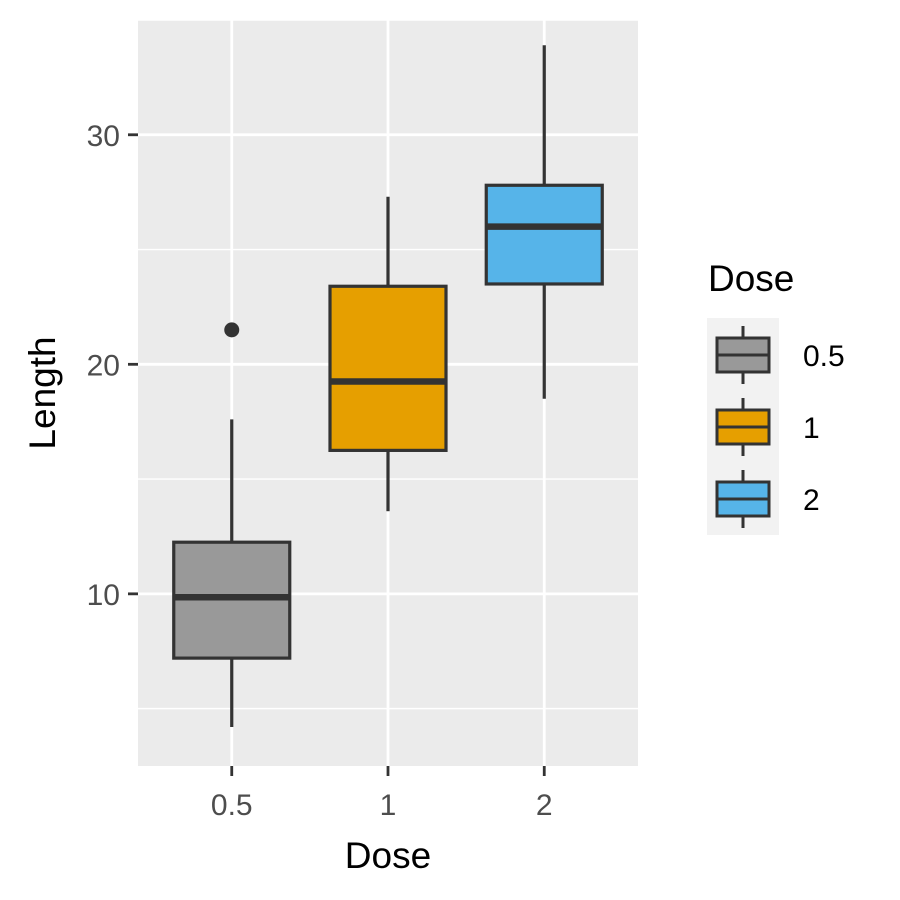 The image size is (900, 900). What do you see at coordinates (767, 427) in the screenshot?
I see `legend-item-1: 1` at bounding box center [767, 427].